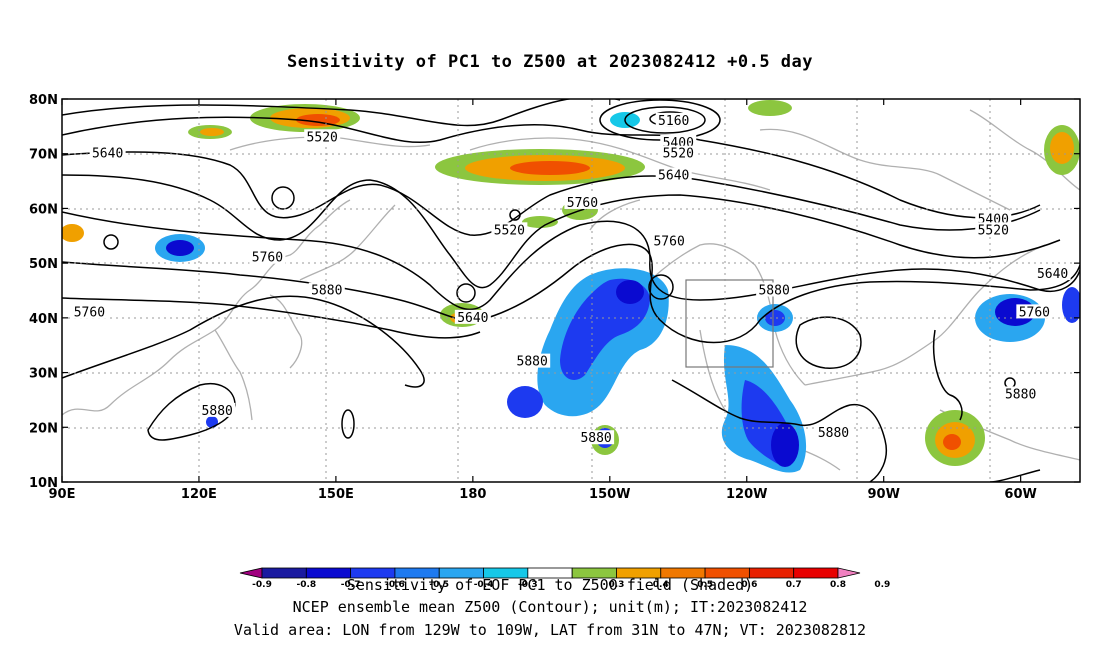 The width and height of the screenshot is (1100, 650). What do you see at coordinates (729, 323) in the screenshot?
I see `valid-area-box` at bounding box center [729, 323].